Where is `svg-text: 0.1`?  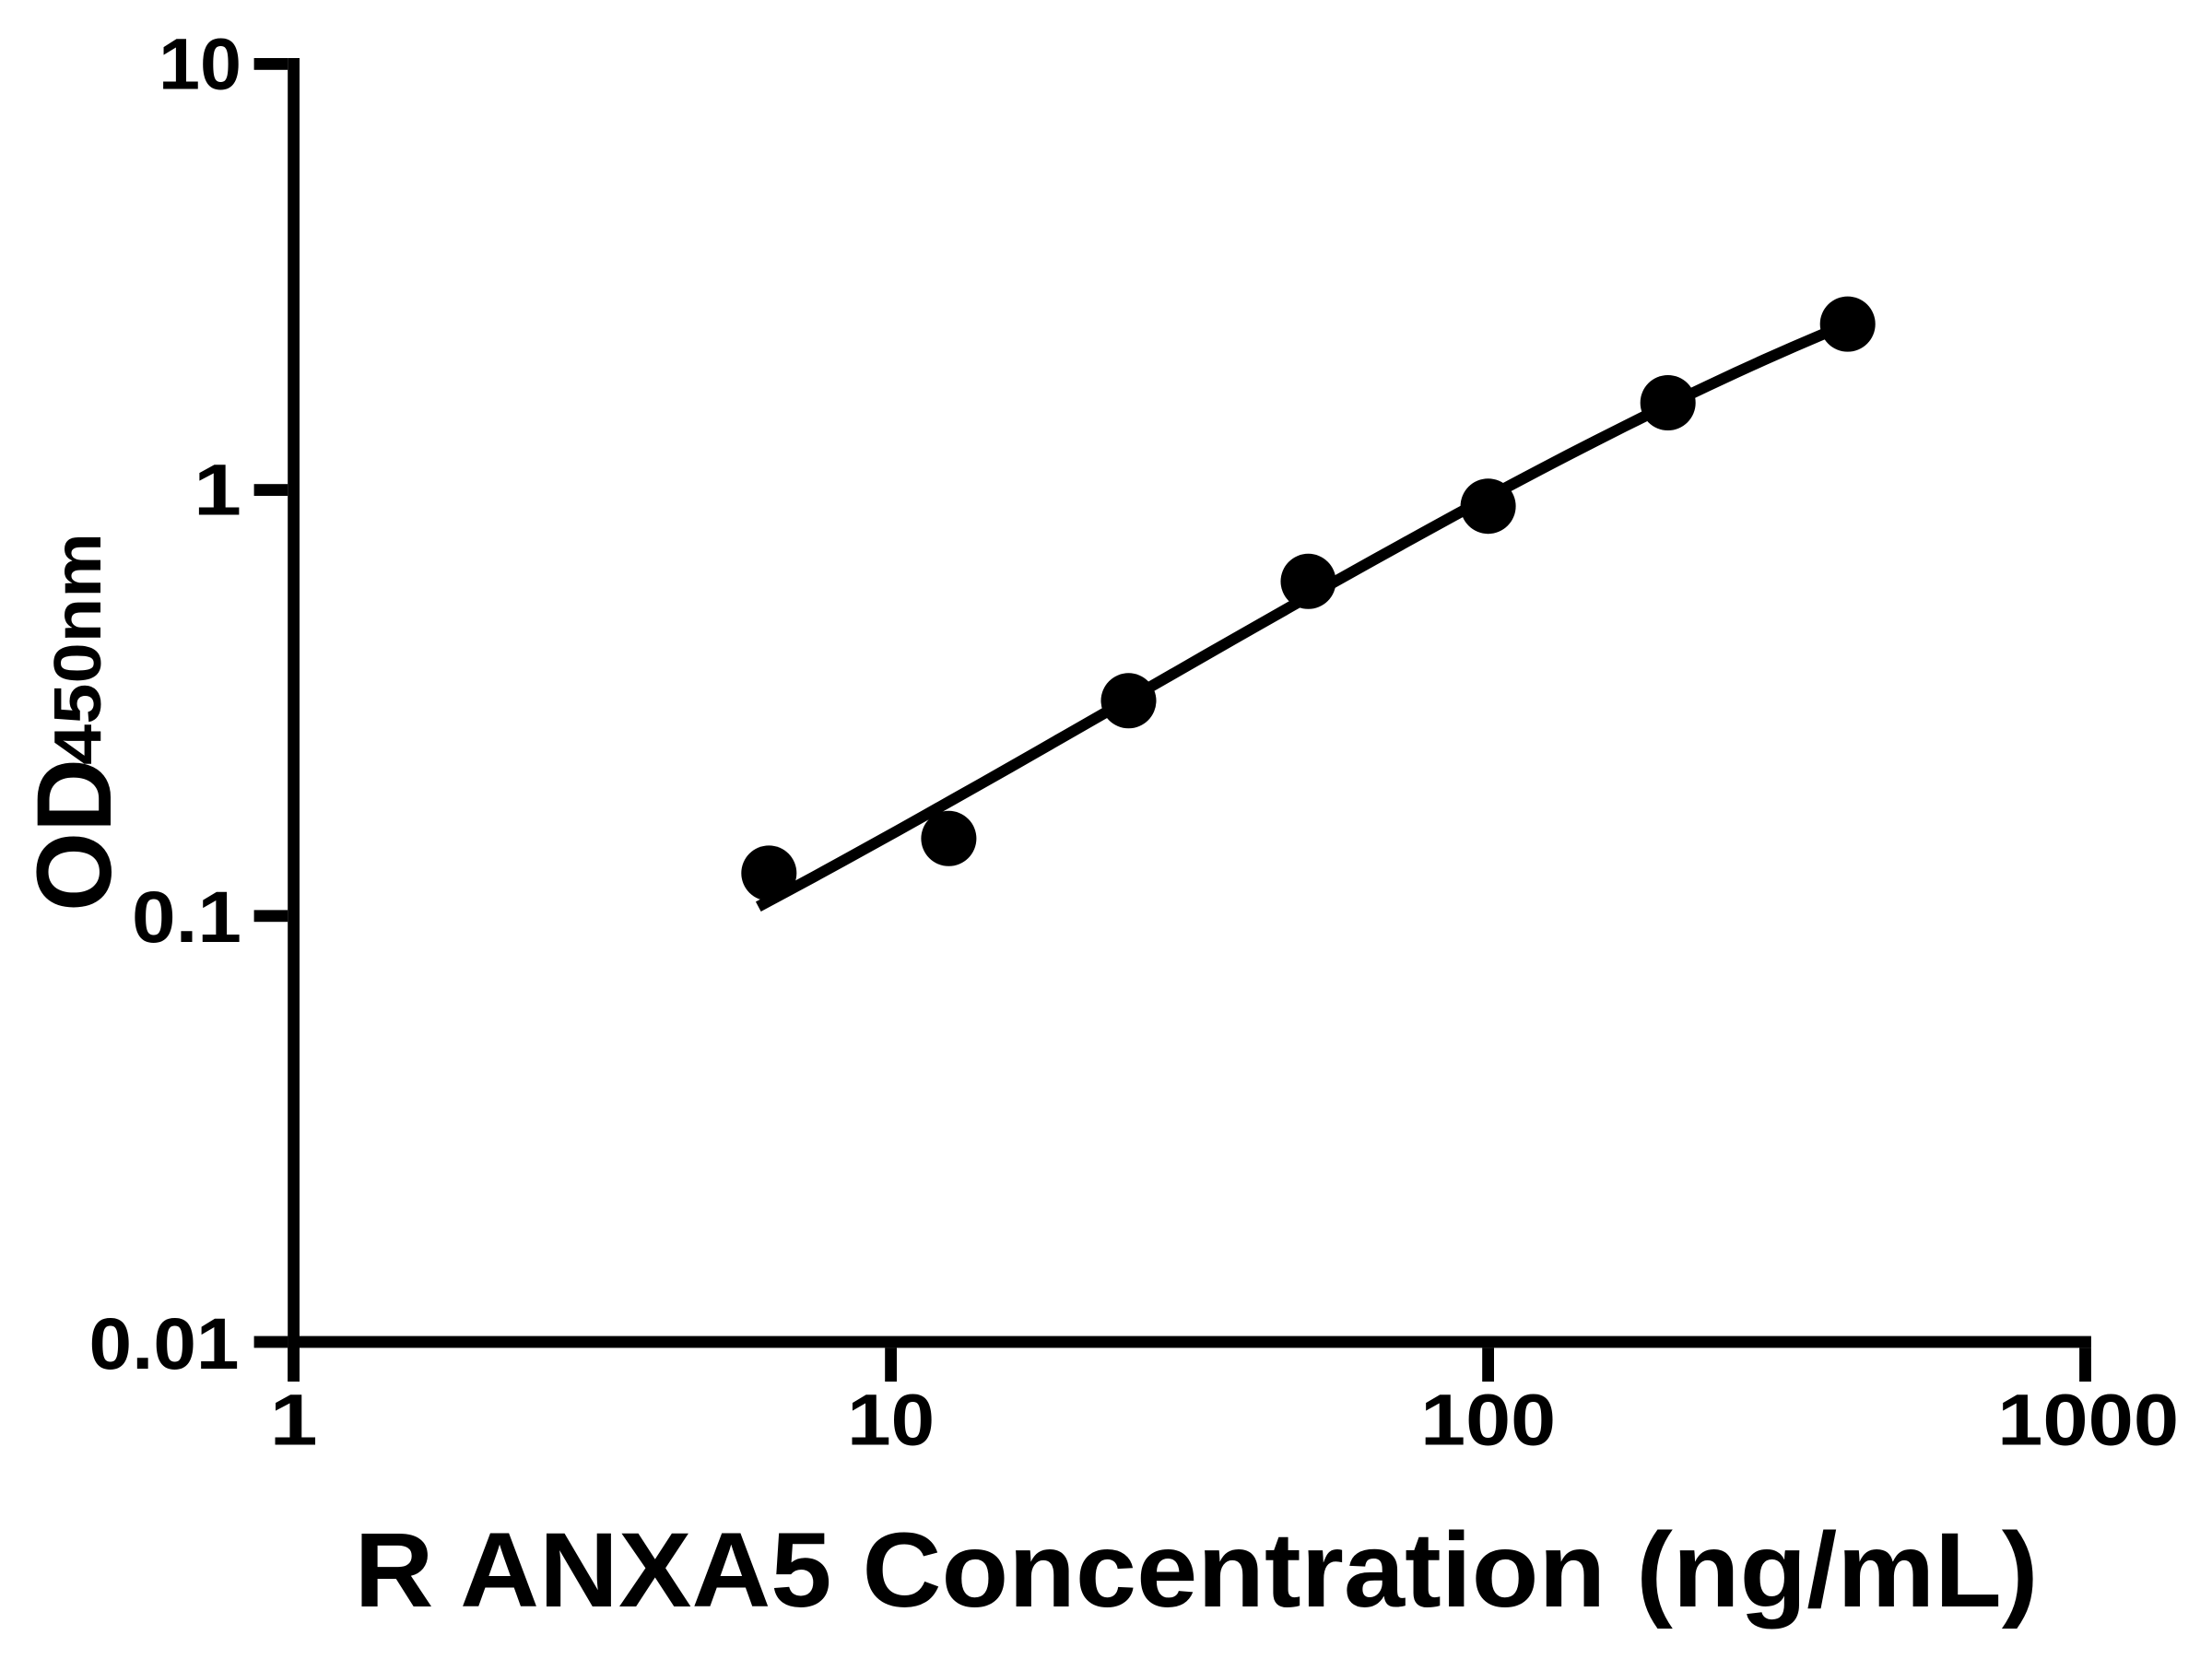 svg-text: 0.1 is located at coordinates (186, 917).